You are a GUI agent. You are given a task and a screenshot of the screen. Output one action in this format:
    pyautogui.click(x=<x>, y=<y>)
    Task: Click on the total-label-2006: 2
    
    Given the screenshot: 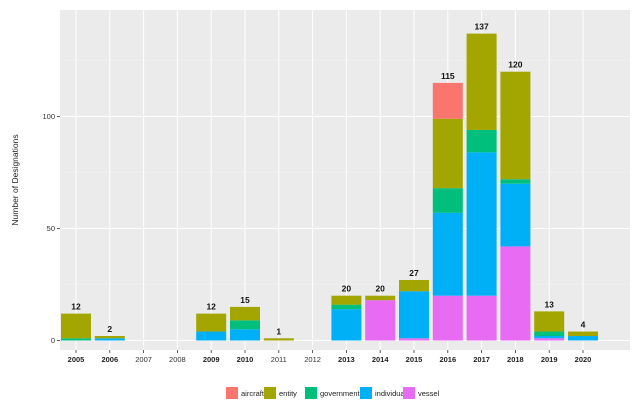 What is the action you would take?
    pyautogui.click(x=109, y=329)
    